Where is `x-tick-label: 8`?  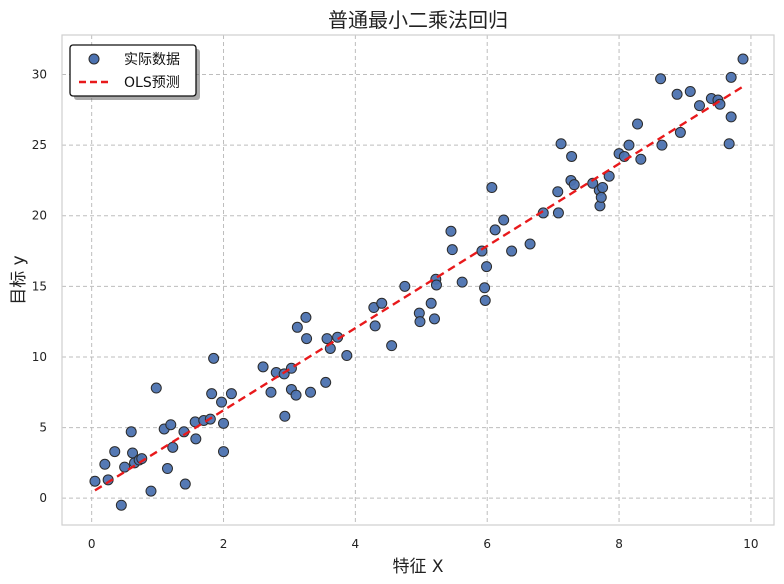 x-tick-label: 8 is located at coordinates (619, 544).